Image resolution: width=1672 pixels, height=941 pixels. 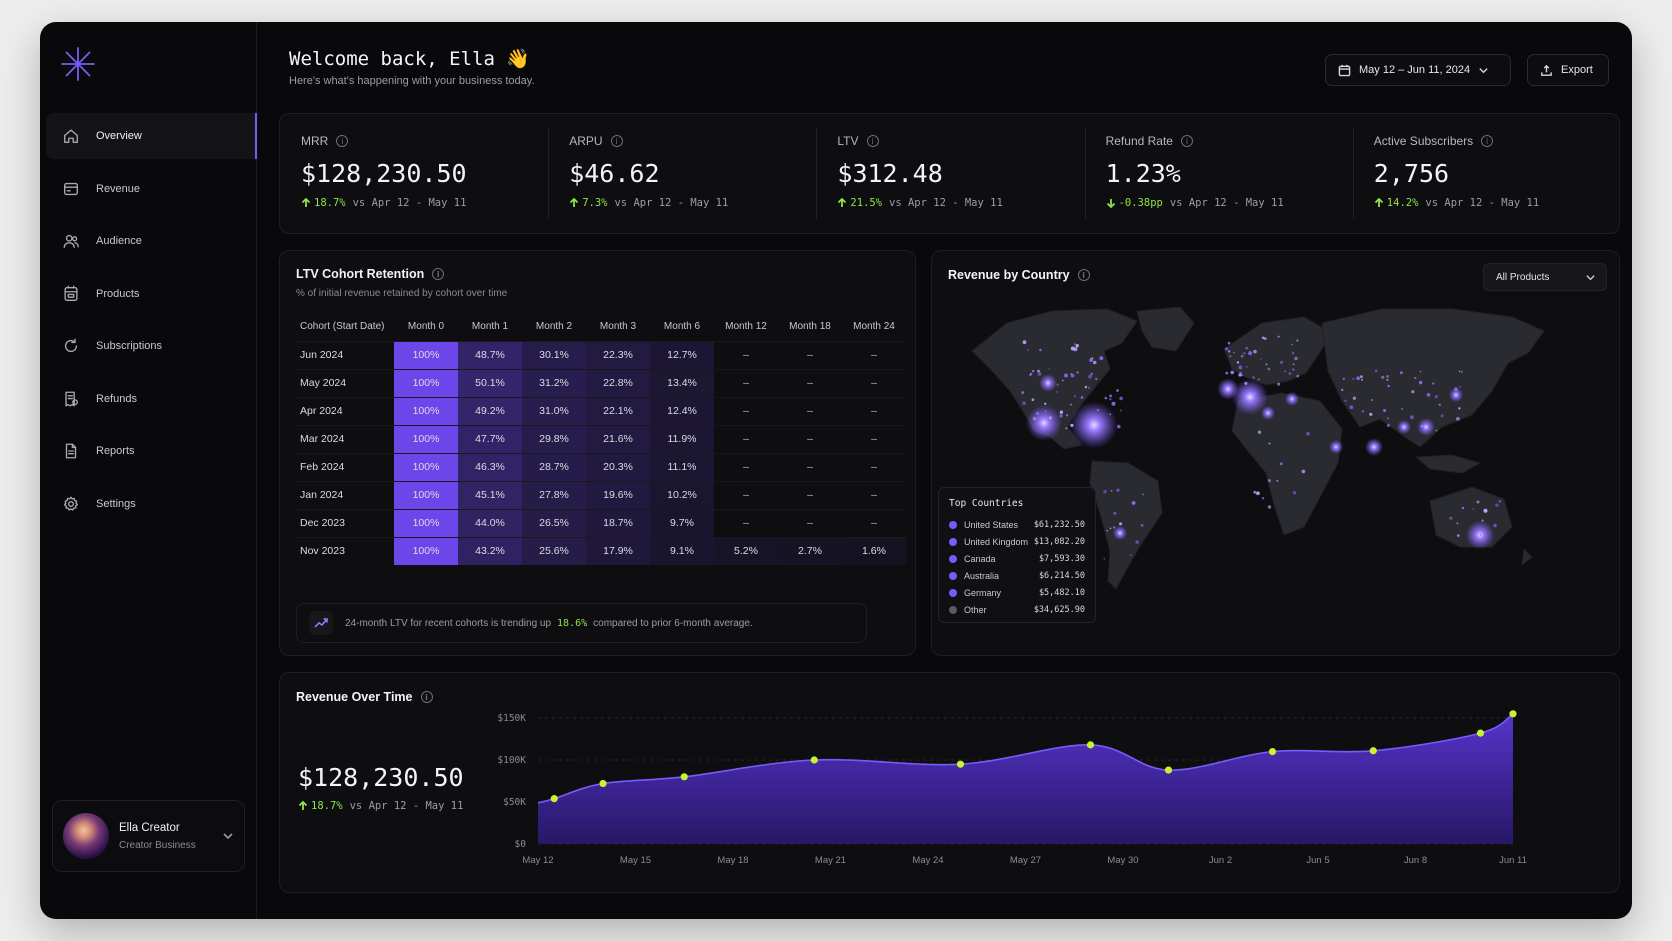 What do you see at coordinates (490, 410) in the screenshot?
I see `retention-cell: 49.2%` at bounding box center [490, 410].